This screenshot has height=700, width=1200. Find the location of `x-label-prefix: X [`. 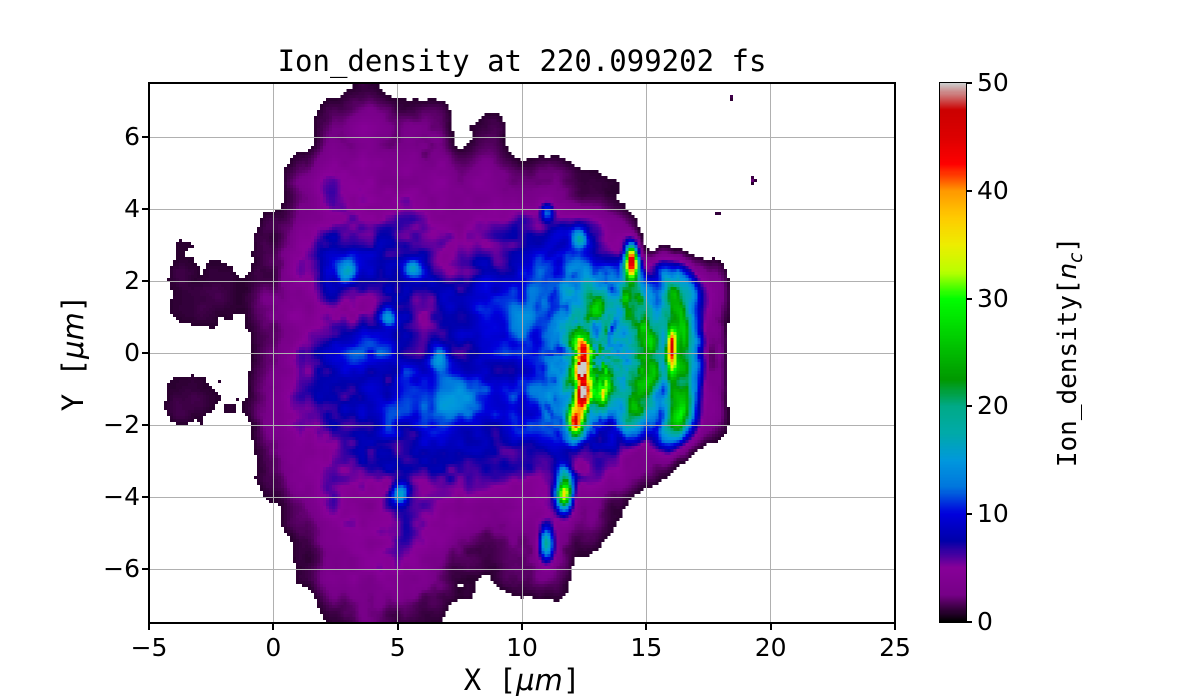

x-label-prefix: X [ is located at coordinates (490, 680).